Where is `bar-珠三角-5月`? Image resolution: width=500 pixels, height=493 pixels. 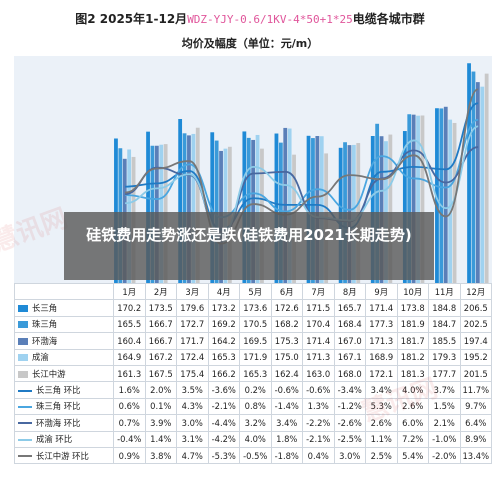
bar-珠三角-5月 is located at coordinates (248, 210).